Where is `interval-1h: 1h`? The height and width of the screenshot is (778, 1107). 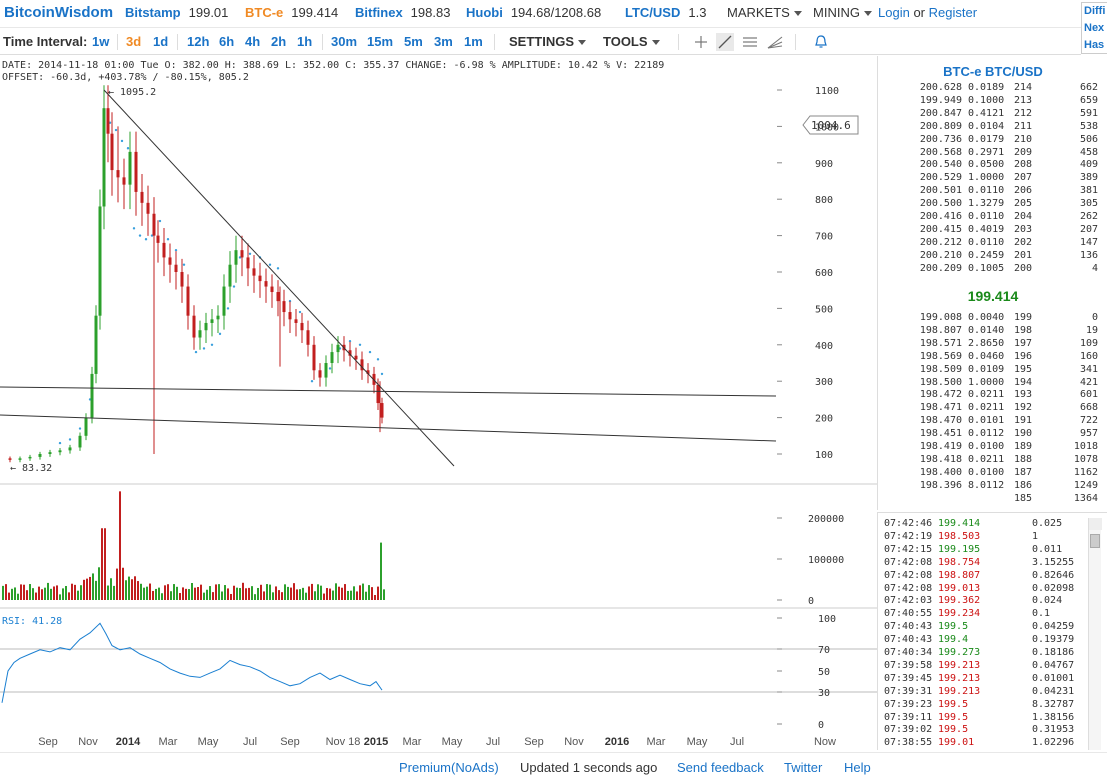 interval-1h: 1h is located at coordinates (305, 41).